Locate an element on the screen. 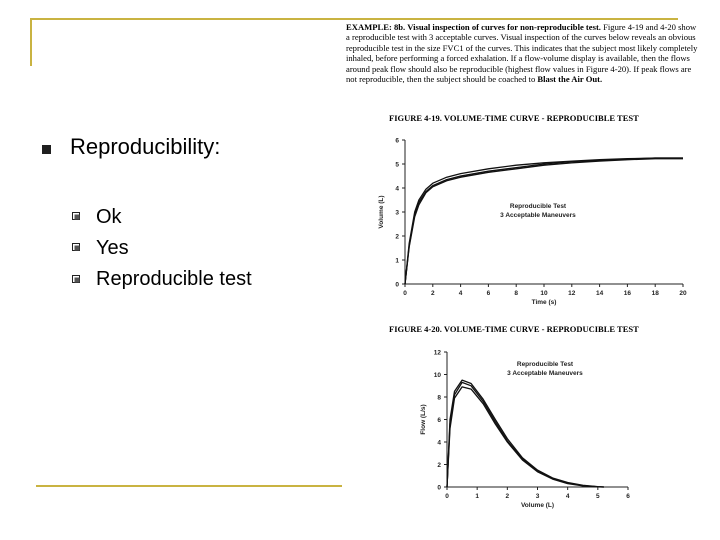 This screenshot has height=540, width=720. x-tick-label: 14 is located at coordinates (600, 293).